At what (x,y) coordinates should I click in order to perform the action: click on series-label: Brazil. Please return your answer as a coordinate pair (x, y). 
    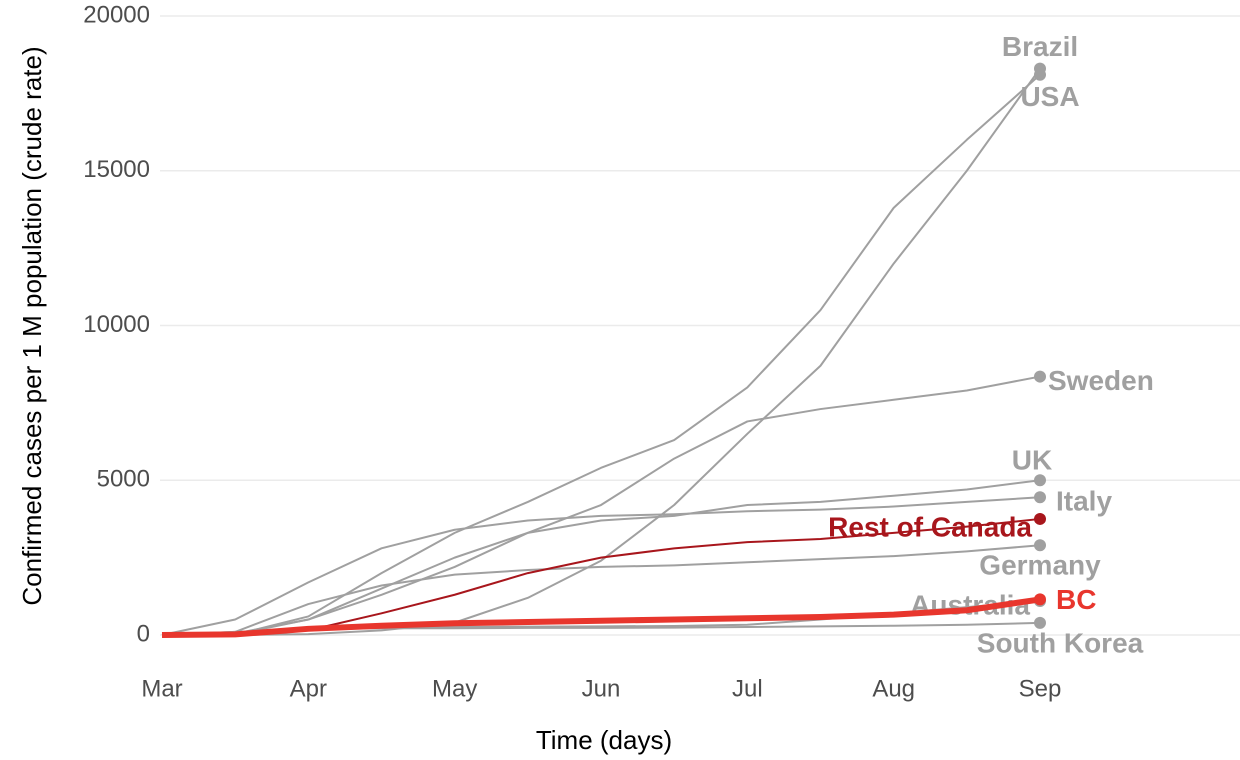
    Looking at the image, I should click on (1040, 46).